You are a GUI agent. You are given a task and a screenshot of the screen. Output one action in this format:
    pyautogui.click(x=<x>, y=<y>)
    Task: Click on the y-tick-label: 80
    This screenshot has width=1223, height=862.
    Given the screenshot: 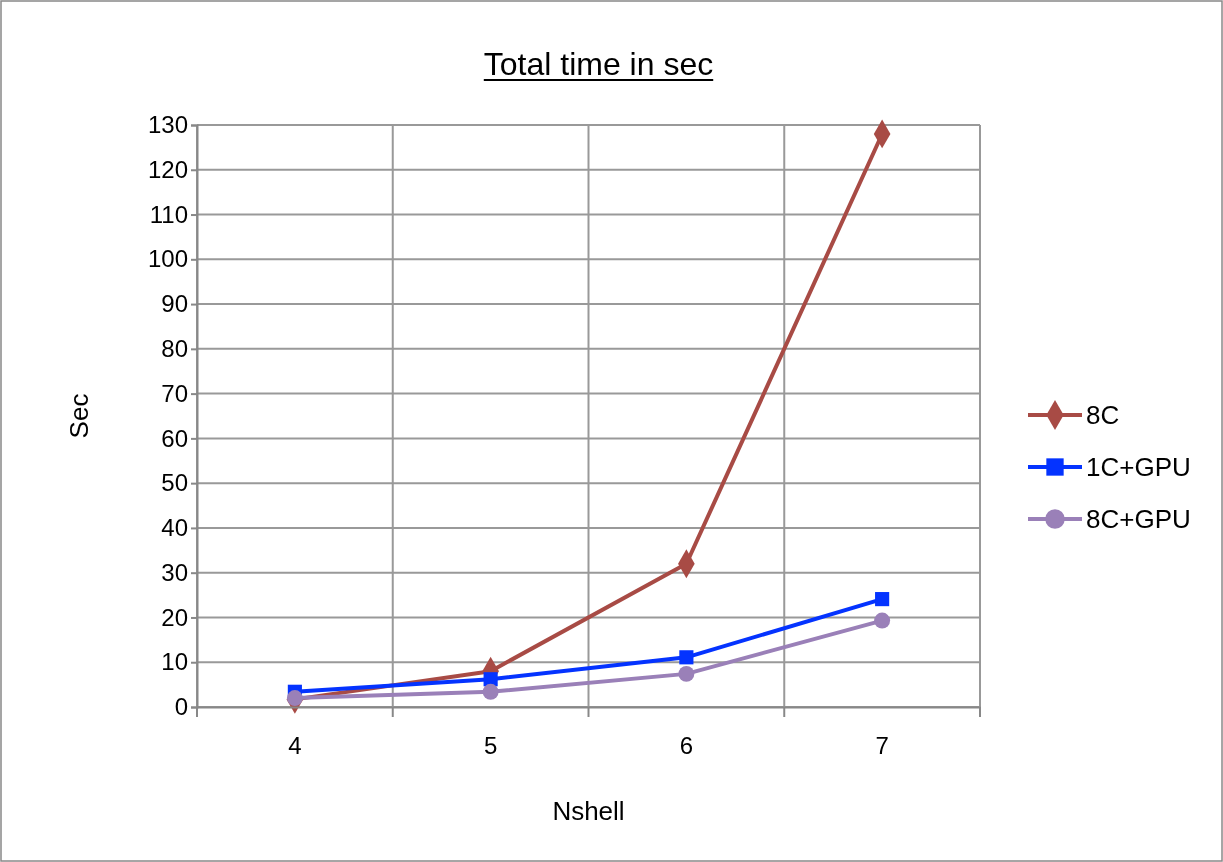 What is the action you would take?
    pyautogui.click(x=174, y=349)
    